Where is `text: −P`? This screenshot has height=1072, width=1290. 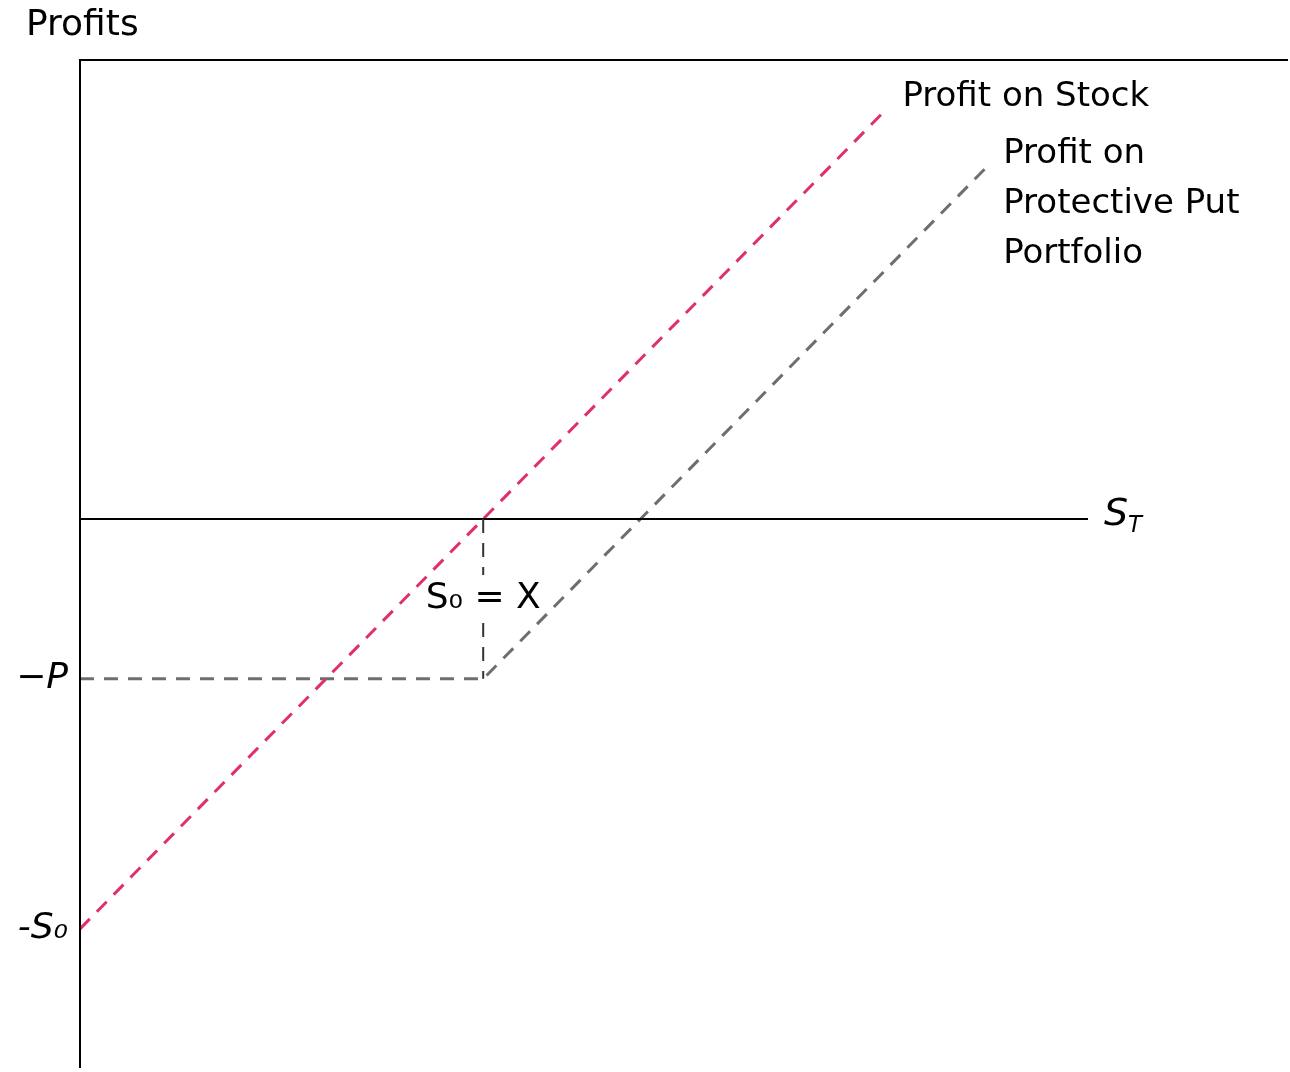
text: −P is located at coordinates (42, 676).